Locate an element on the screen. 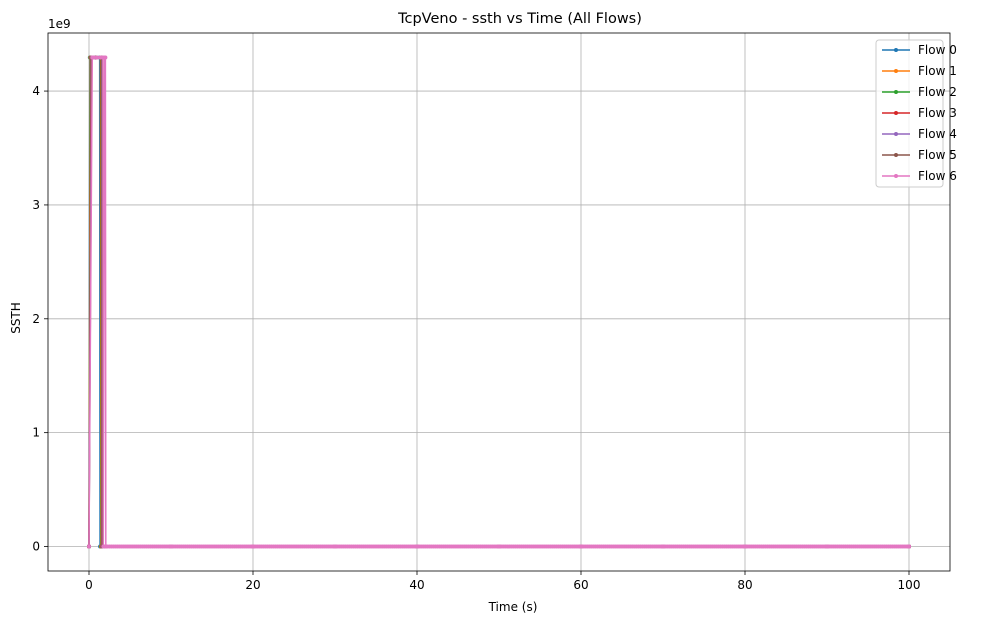 Image resolution: width=988 pixels, height=624 pixels. x-tick-label: 20 is located at coordinates (252, 585).